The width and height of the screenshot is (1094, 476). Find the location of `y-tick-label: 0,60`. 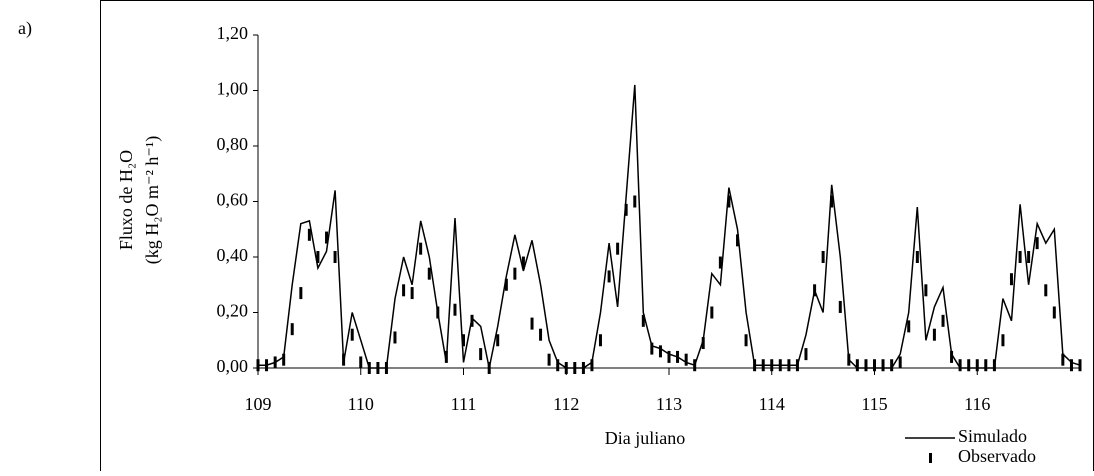

y-tick-label: 0,60 is located at coordinates (233, 200).